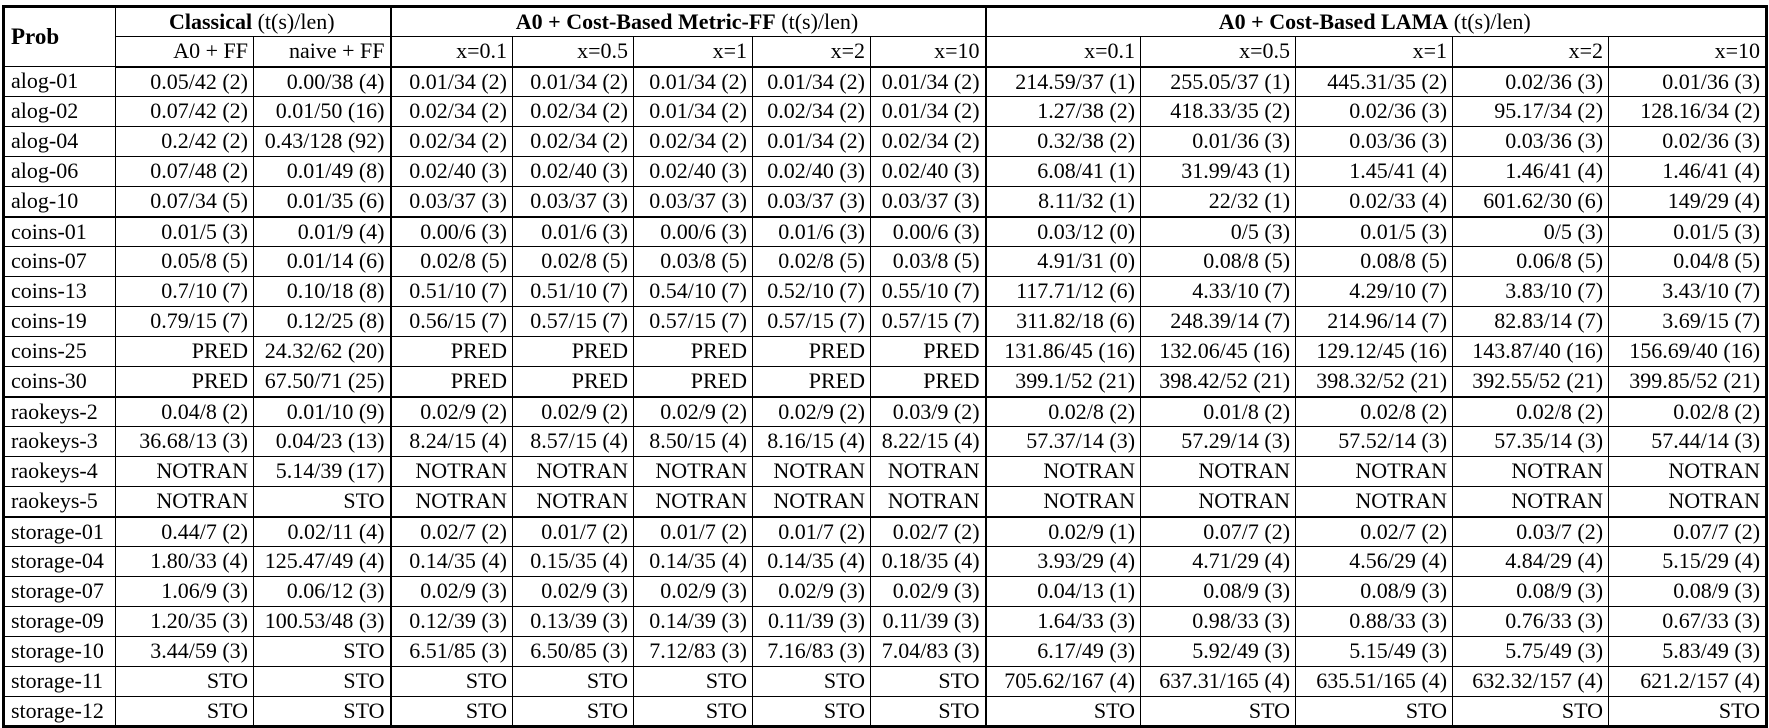  Describe the element at coordinates (1688, 81) in the screenshot. I see `value-cell: 0.01/36 (3)` at that location.